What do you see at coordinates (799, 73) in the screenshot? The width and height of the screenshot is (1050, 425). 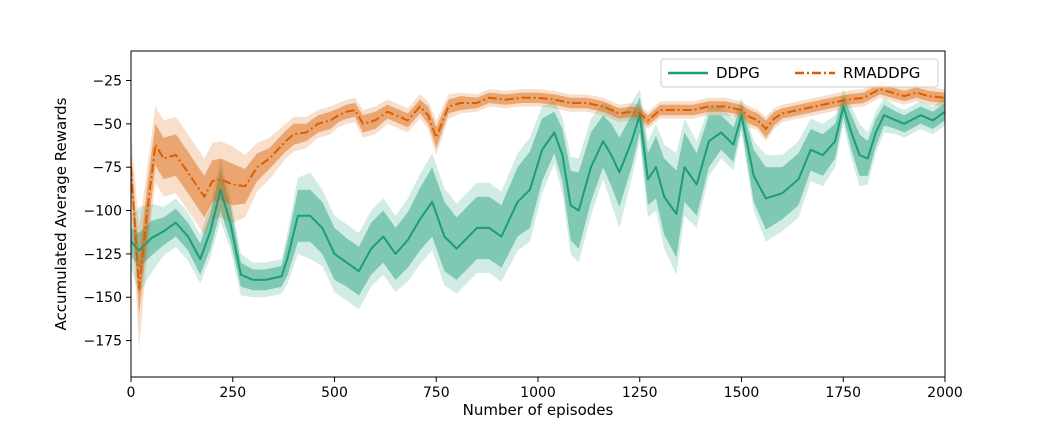 I see `legend: DDPG RMADDPG` at bounding box center [799, 73].